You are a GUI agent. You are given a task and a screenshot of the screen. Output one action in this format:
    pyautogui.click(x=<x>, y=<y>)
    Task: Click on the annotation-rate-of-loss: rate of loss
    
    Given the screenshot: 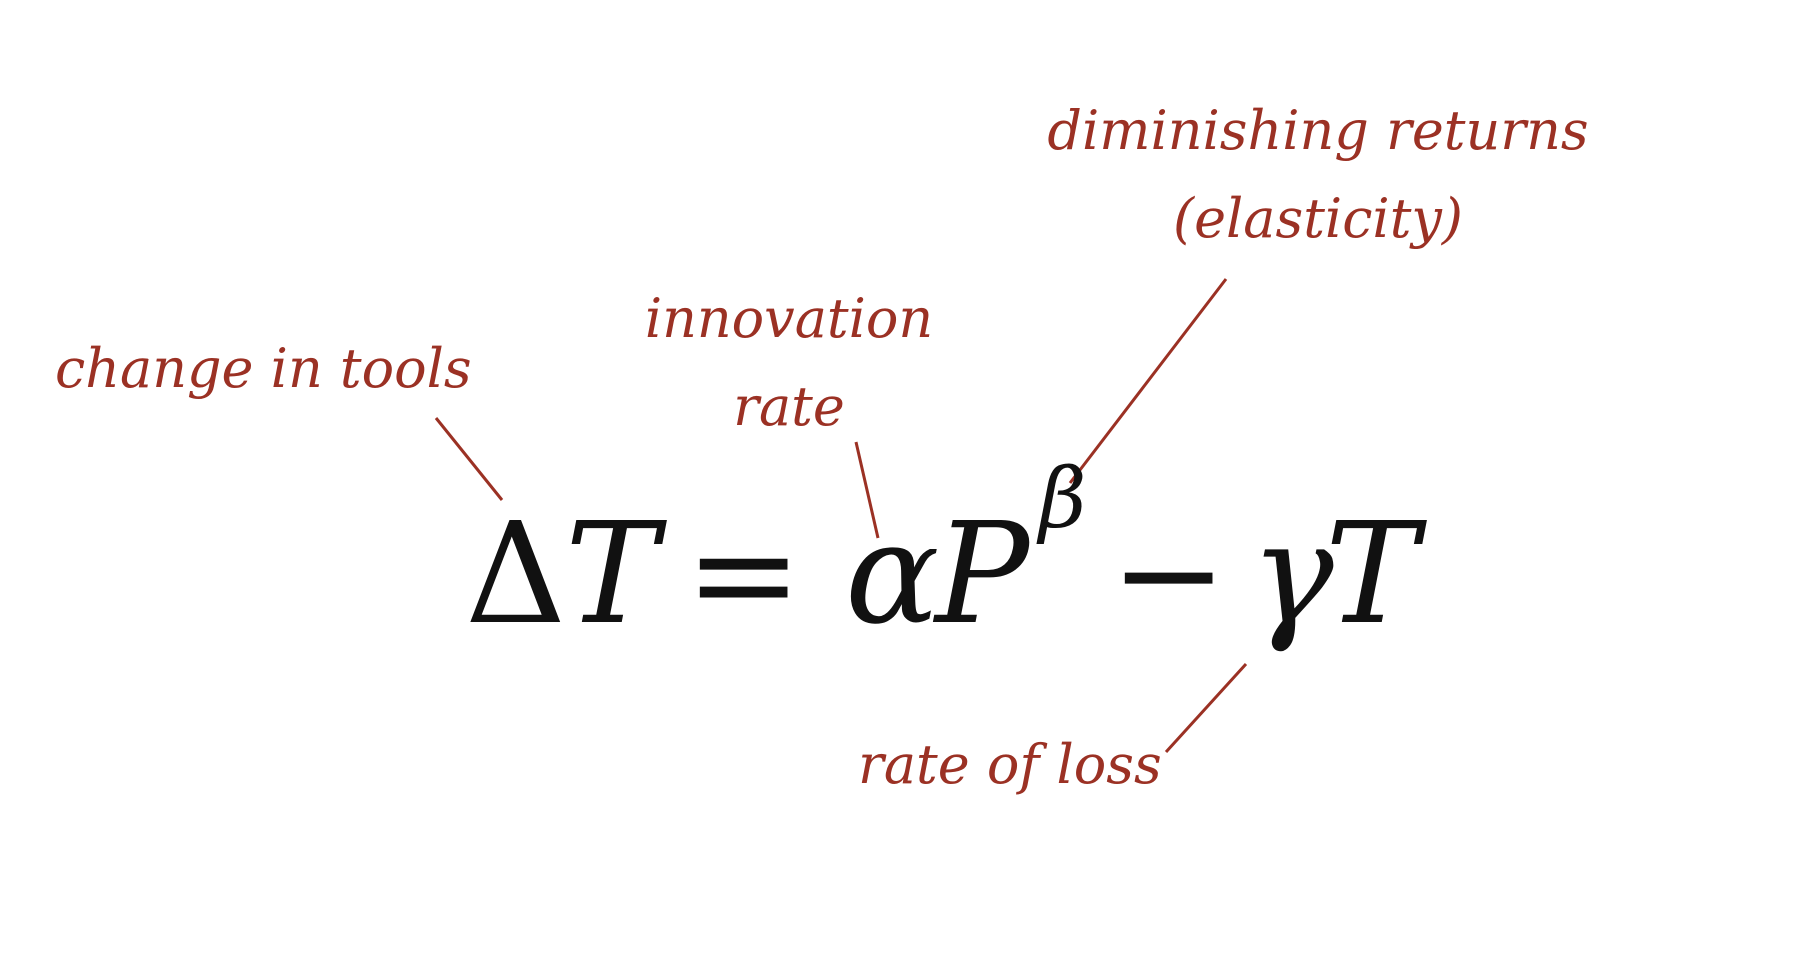 What is the action you would take?
    pyautogui.click(x=1010, y=765)
    